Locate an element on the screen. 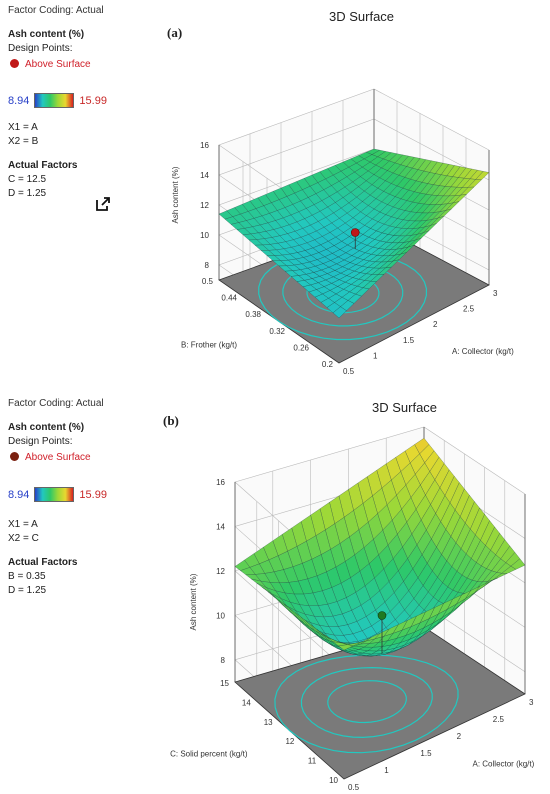  color-scale-b: 8.94 15.99 is located at coordinates (57, 494).